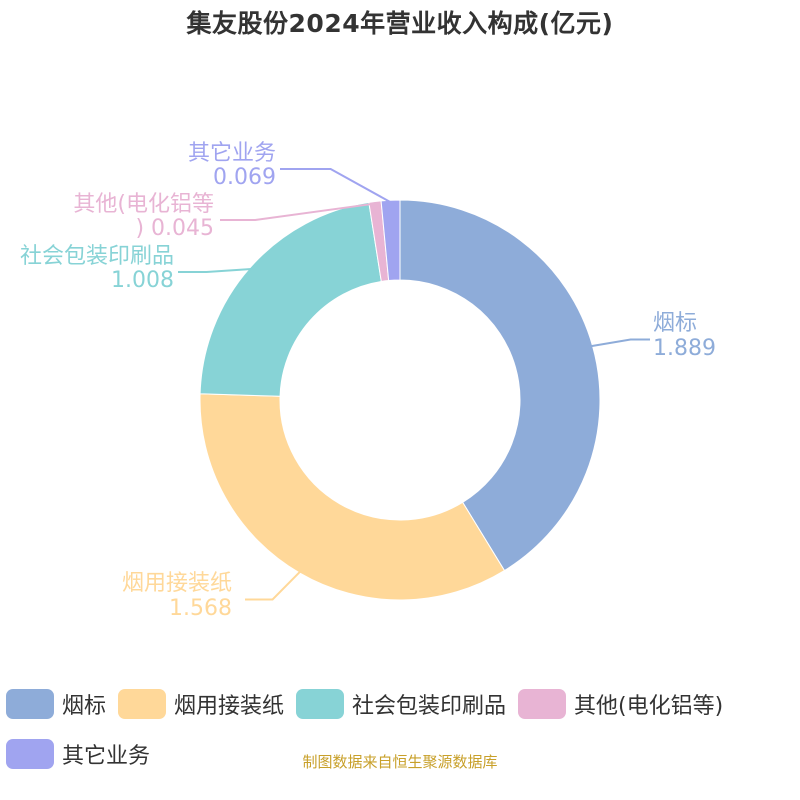  I want to click on slice-label-value: 1.008, so click(142, 280).